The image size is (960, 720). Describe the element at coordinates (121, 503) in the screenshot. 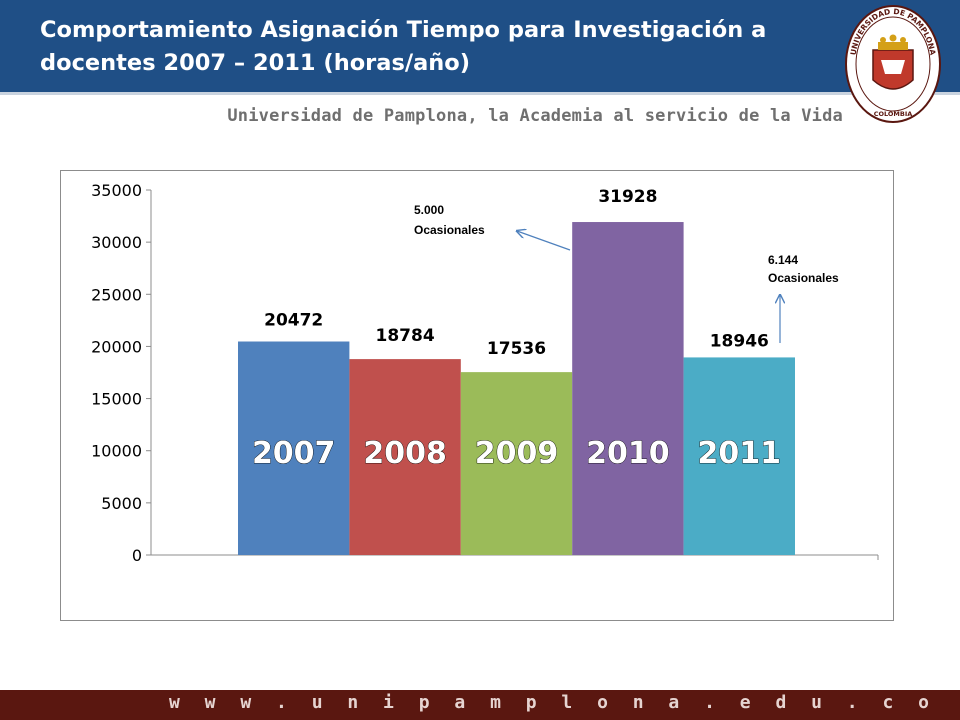

I see `y-tick-label: 5000` at that location.